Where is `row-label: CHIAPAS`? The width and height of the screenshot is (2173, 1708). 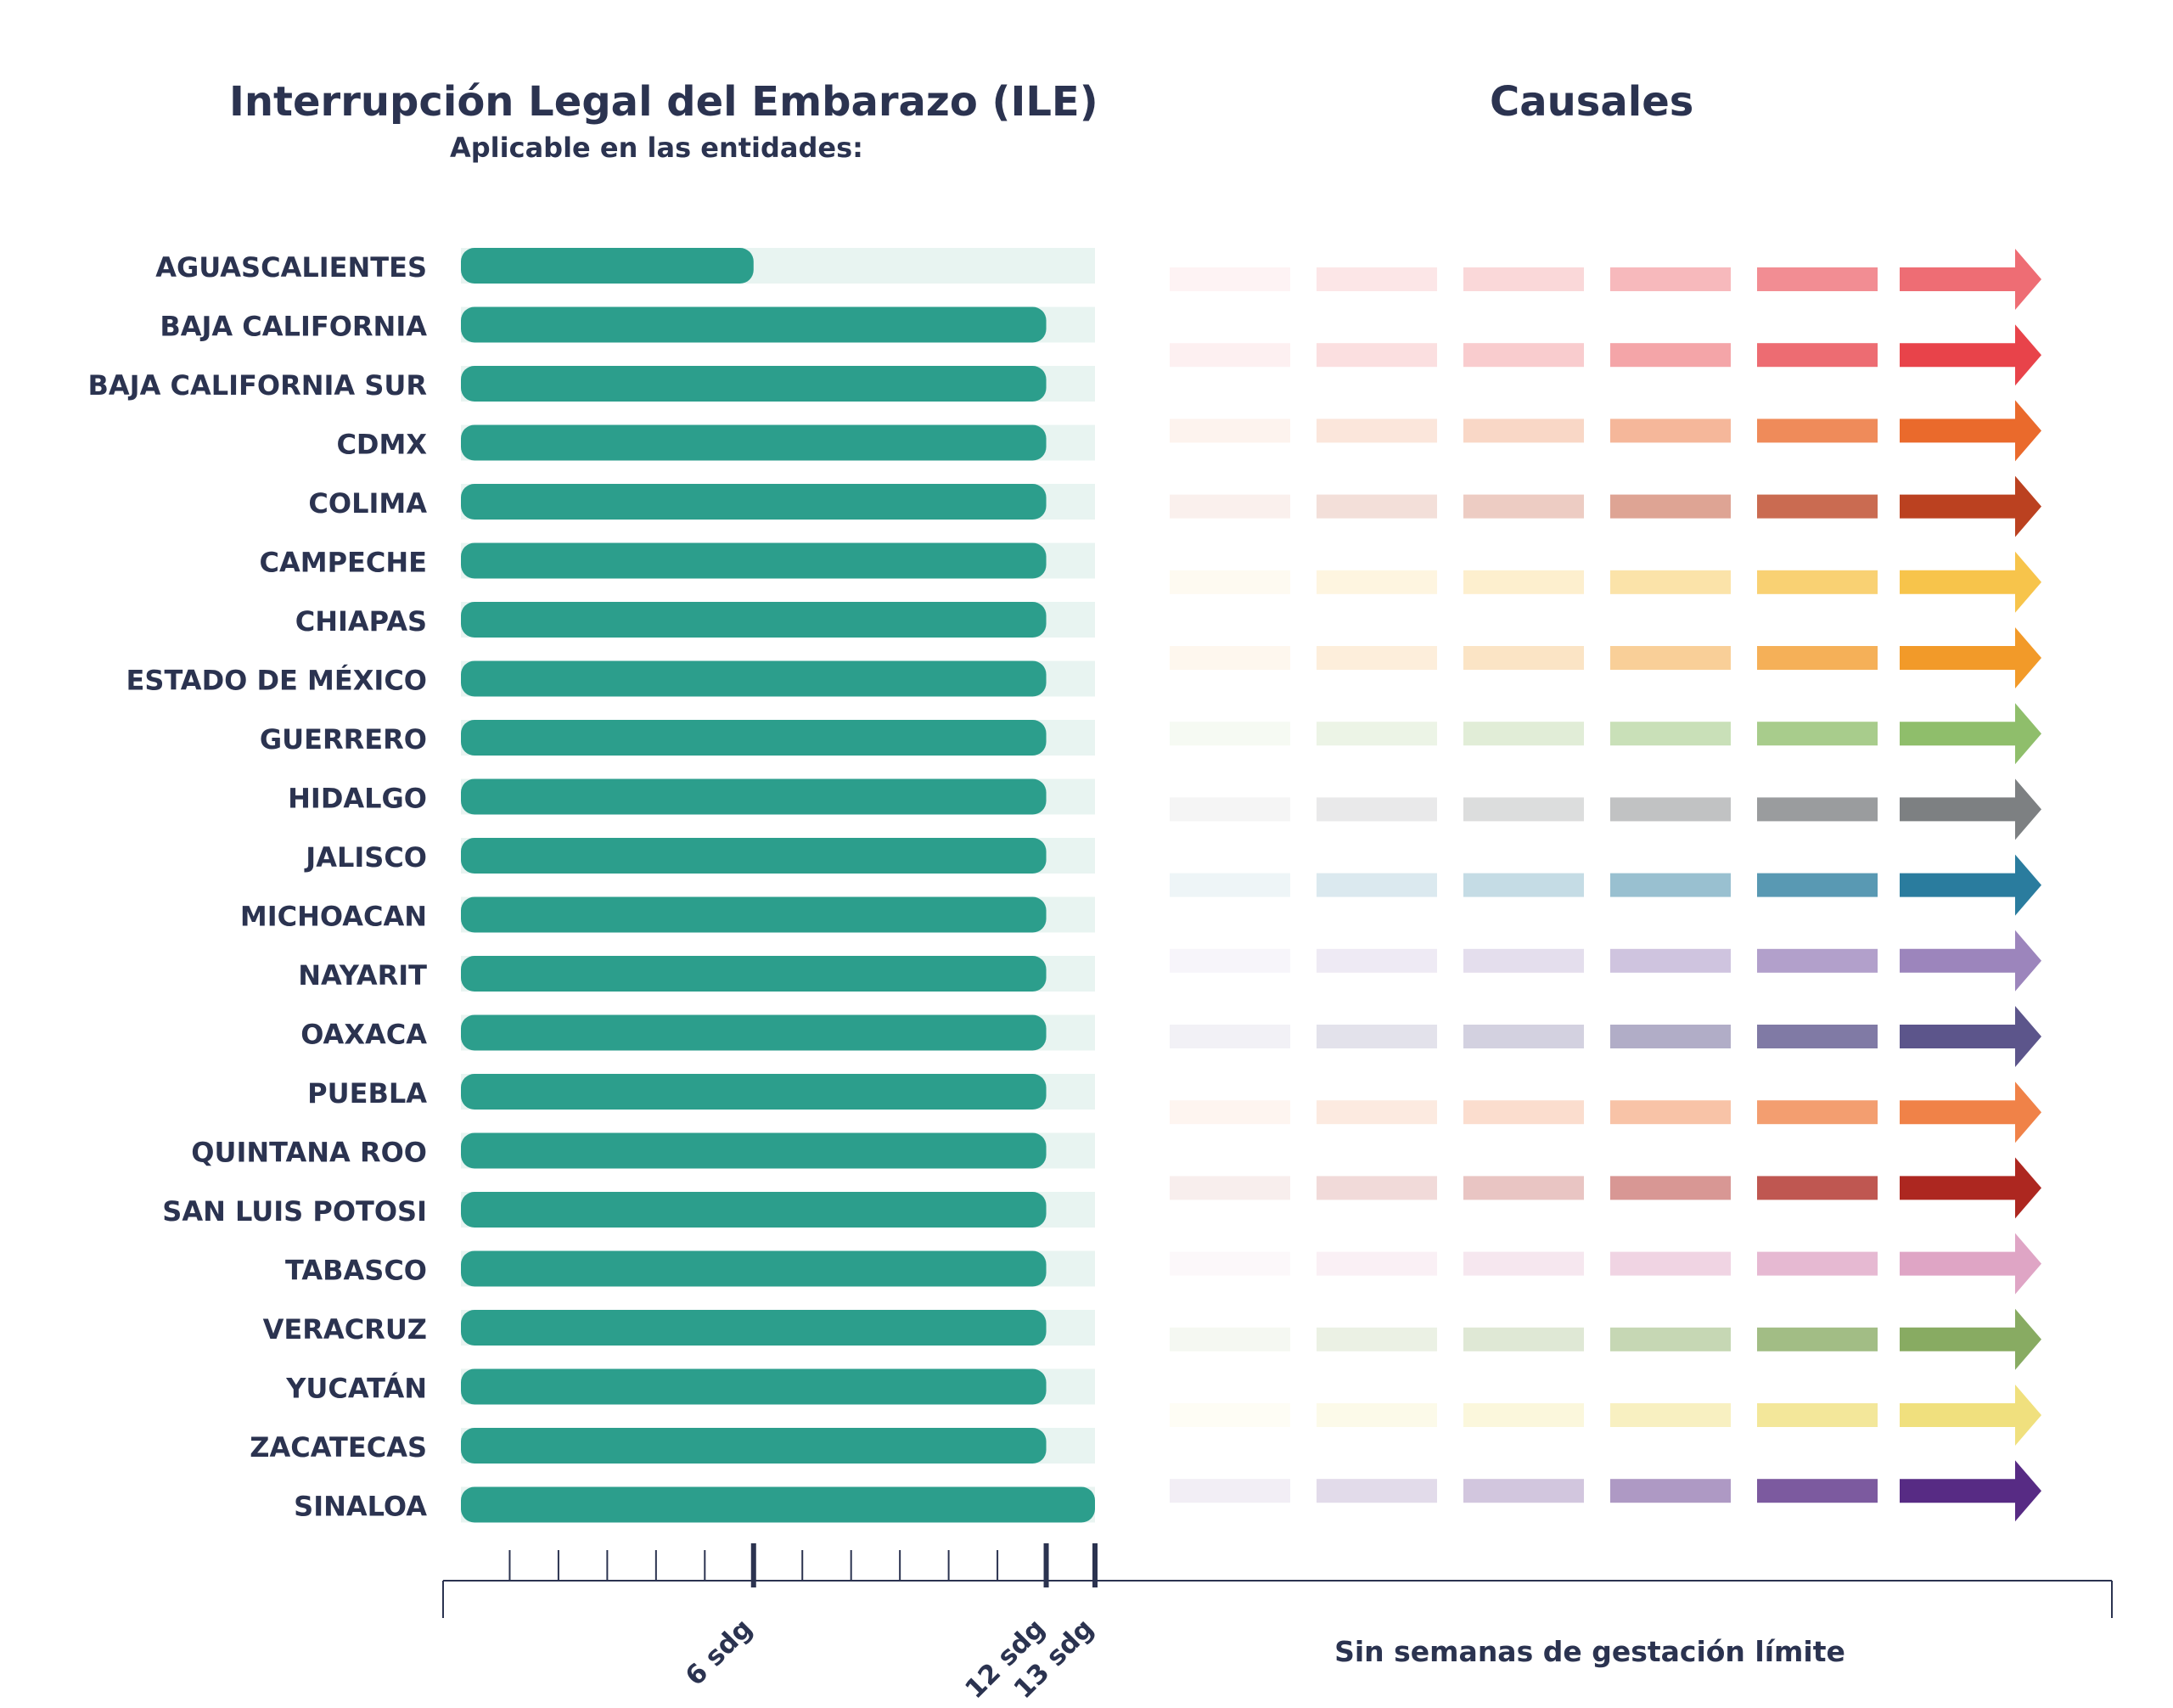
row-label: CHIAPAS is located at coordinates (361, 621).